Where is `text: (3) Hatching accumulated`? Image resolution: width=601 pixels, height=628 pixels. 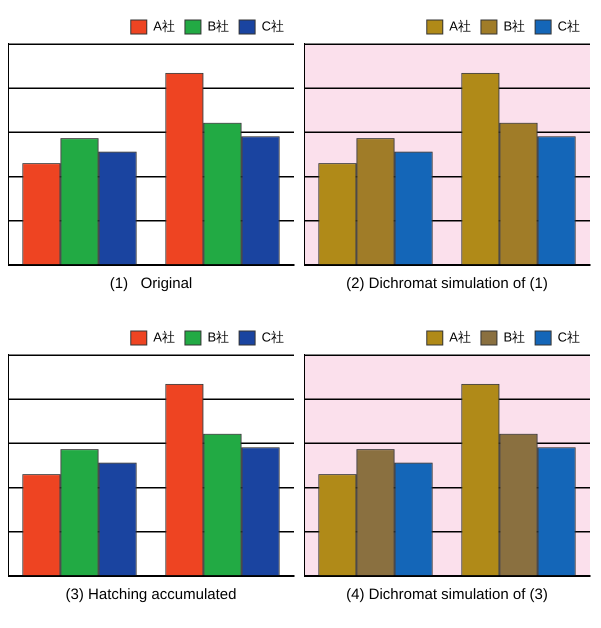 text: (3) Hatching accumulated is located at coordinates (151, 595).